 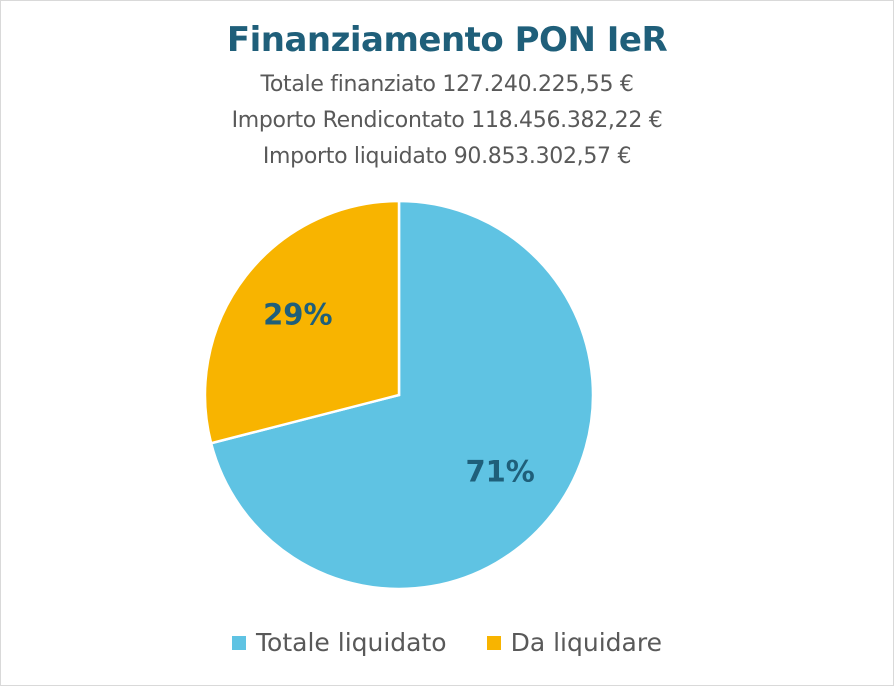 What do you see at coordinates (239, 642) in the screenshot?
I see `legend-swatch-totale-liquidato` at bounding box center [239, 642].